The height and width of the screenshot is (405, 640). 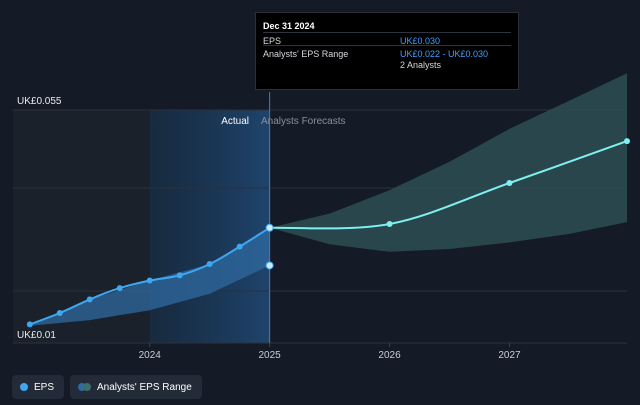 I want to click on eps-forecast-line, so click(x=448, y=185).